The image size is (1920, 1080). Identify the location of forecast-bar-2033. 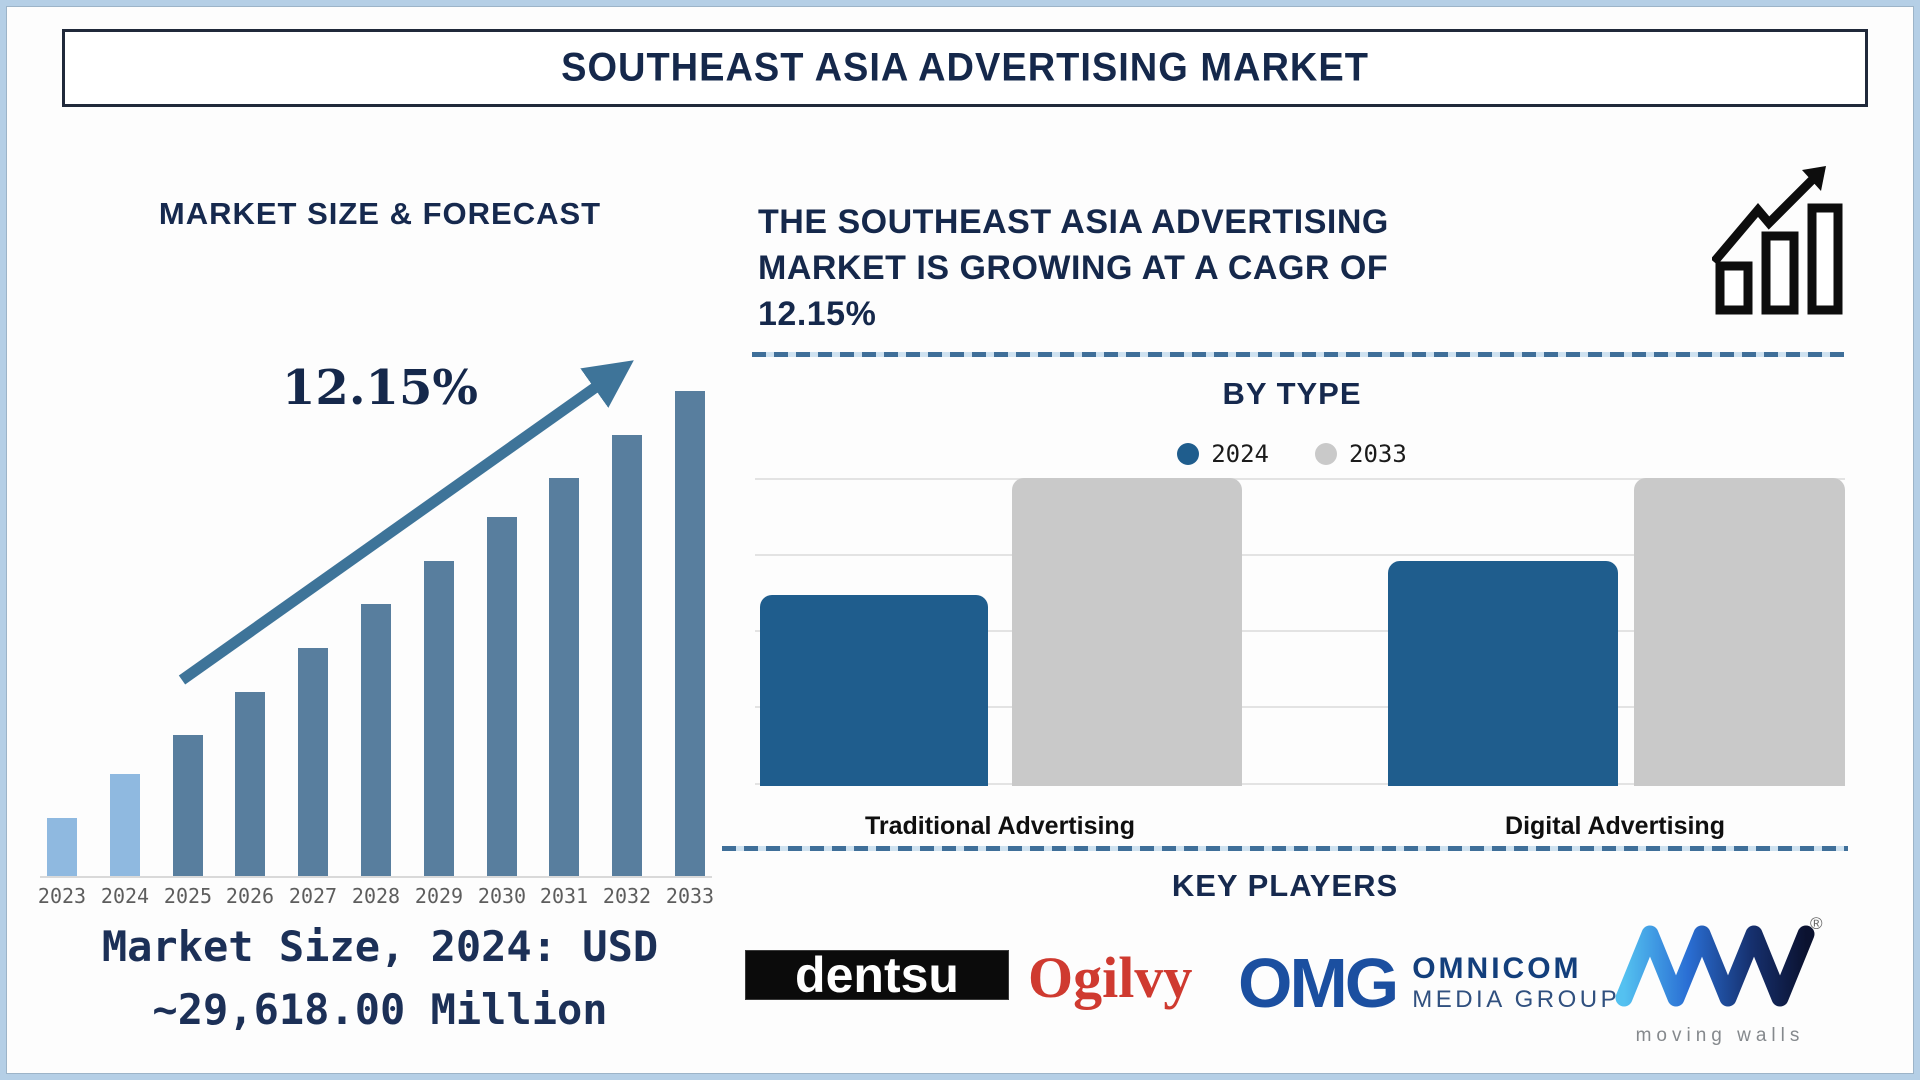
(689, 633).